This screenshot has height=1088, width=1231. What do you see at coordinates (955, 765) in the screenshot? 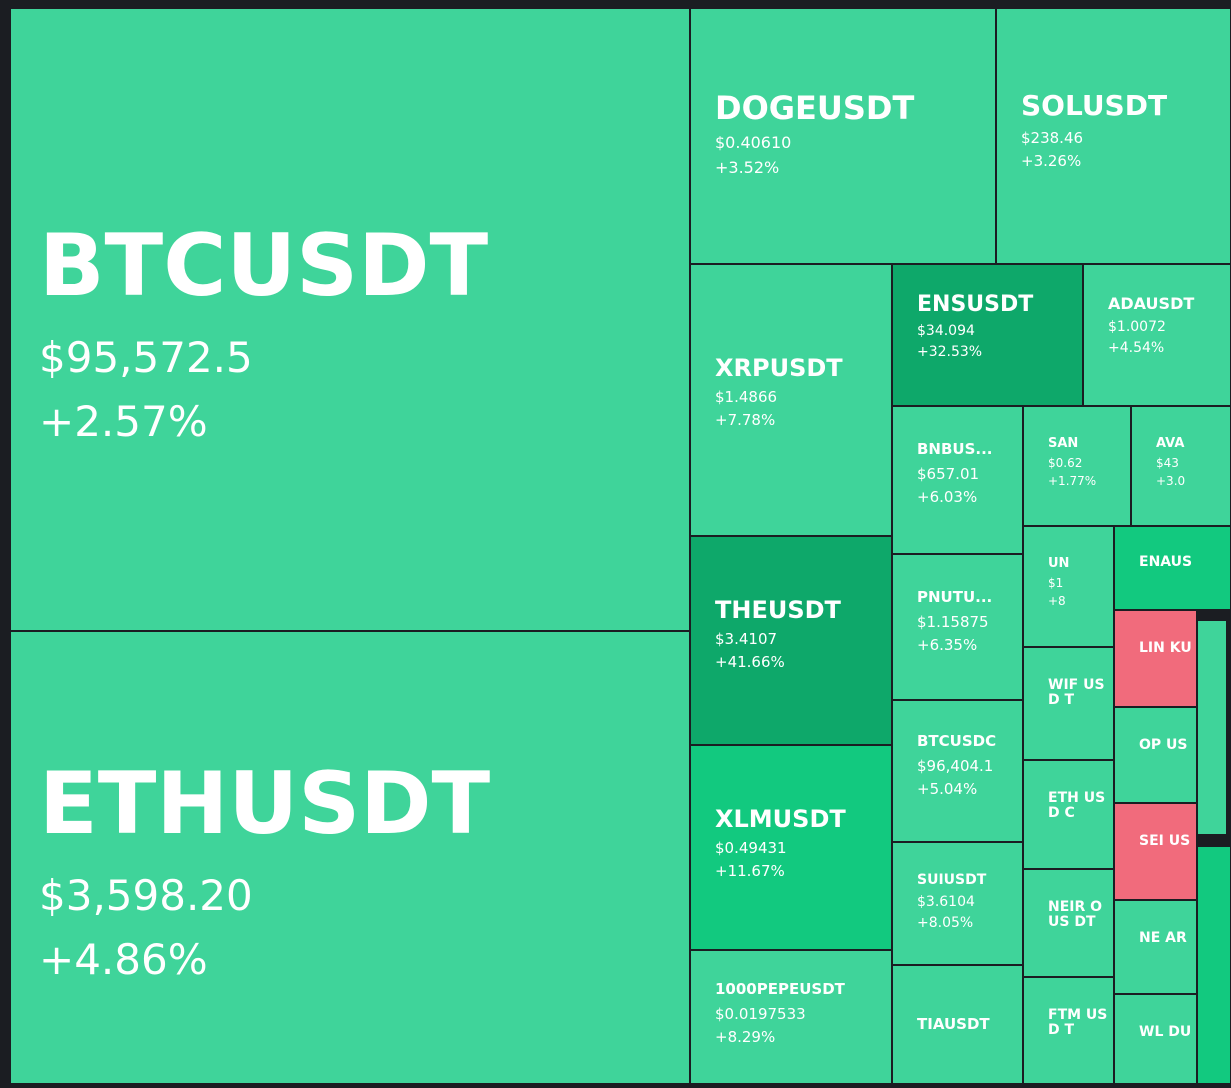
I see `tile-price: $96,404.1` at bounding box center [955, 765].